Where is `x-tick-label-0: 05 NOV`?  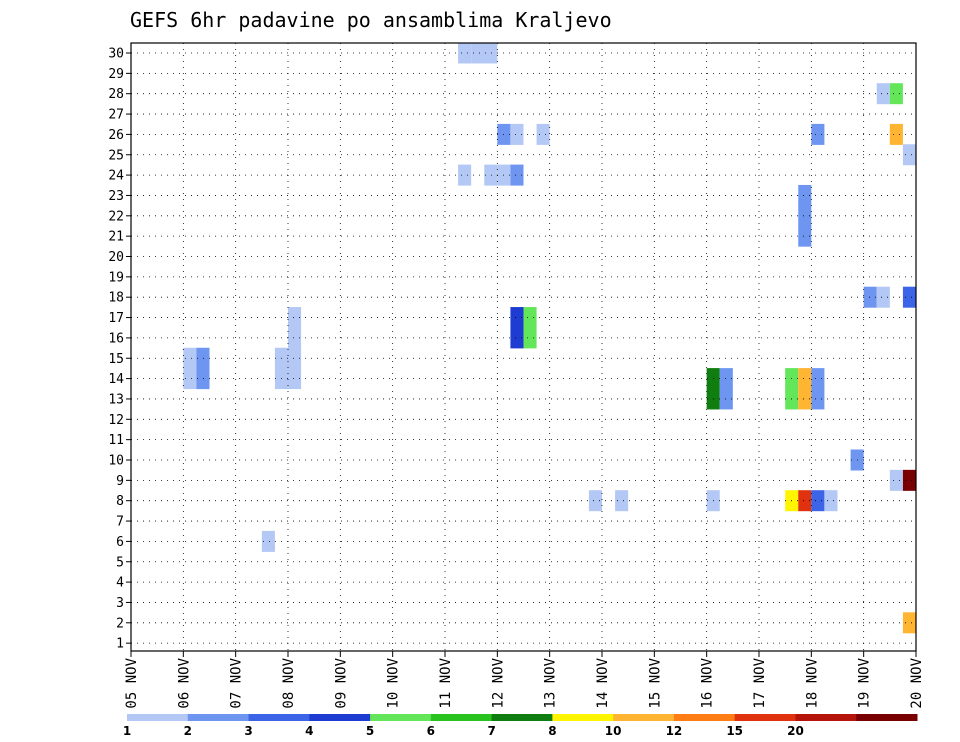
x-tick-label-0: 05 NOV is located at coordinates (132, 682).